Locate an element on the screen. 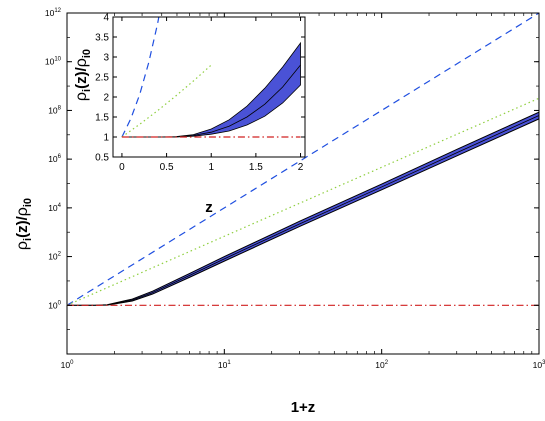 The width and height of the screenshot is (545, 421). inset-y-axis-label-arg: (z)/ is located at coordinates (81, 77).